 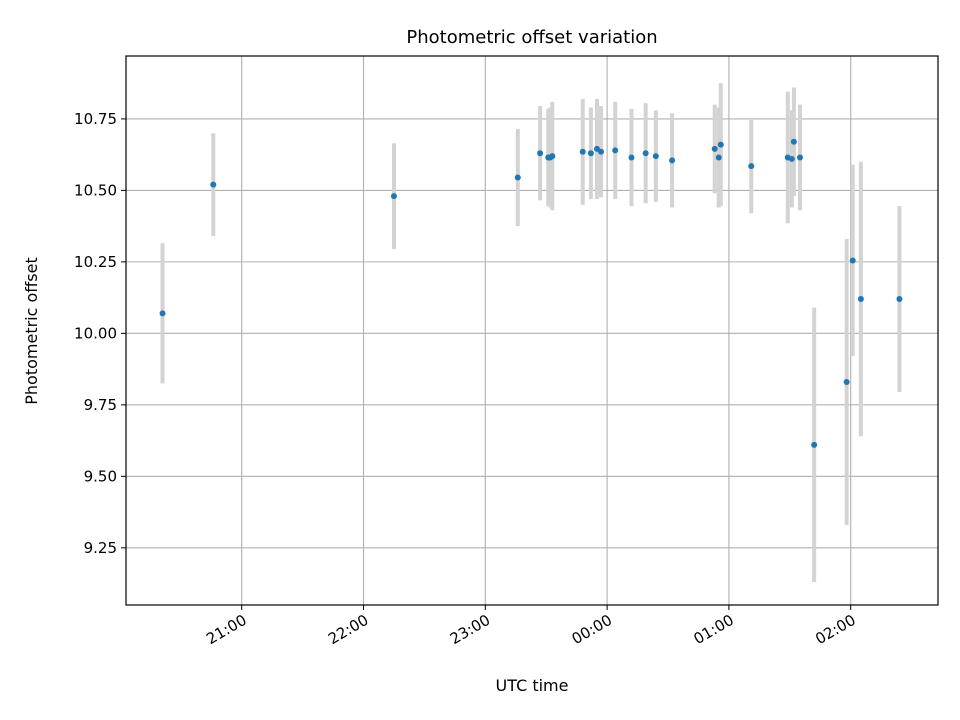 What do you see at coordinates (31, 331) in the screenshot?
I see `y-axis-label: Photometric offset` at bounding box center [31, 331].